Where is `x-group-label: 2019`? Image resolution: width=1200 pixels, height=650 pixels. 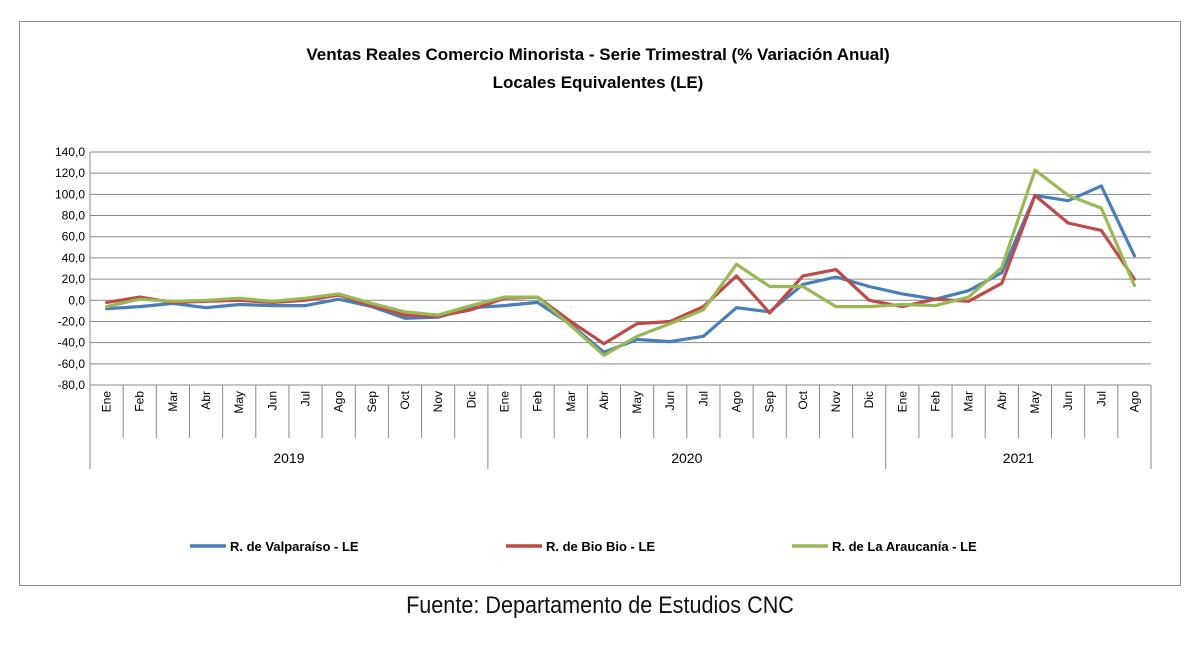 x-group-label: 2019 is located at coordinates (288, 458).